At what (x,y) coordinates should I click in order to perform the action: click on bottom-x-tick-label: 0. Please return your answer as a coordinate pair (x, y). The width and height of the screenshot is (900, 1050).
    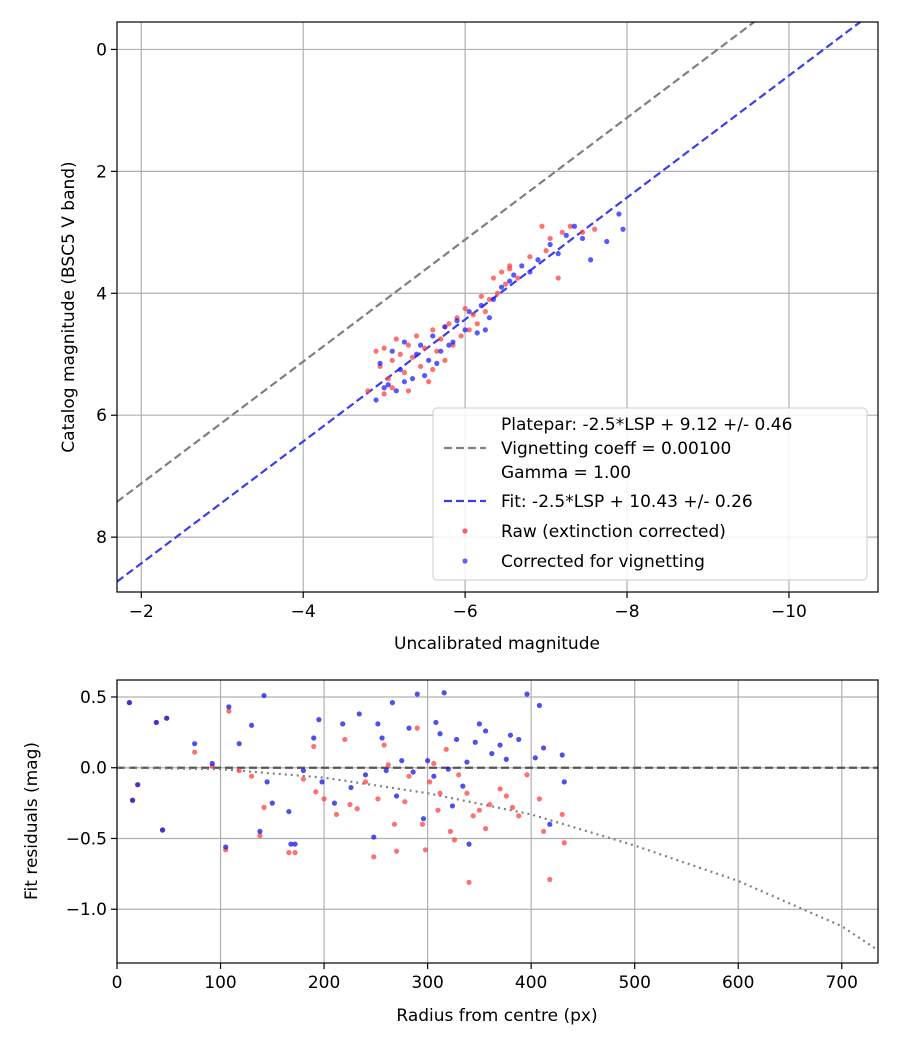
    Looking at the image, I should click on (117, 983).